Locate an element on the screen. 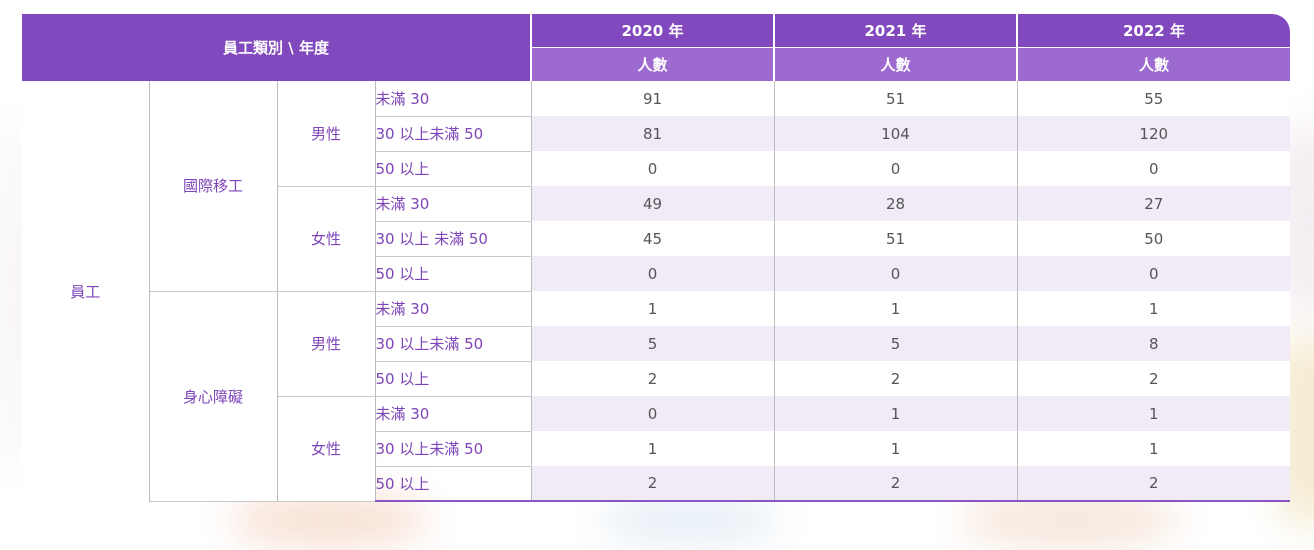 The height and width of the screenshot is (550, 1314). count-cell: 120 is located at coordinates (1153, 133).